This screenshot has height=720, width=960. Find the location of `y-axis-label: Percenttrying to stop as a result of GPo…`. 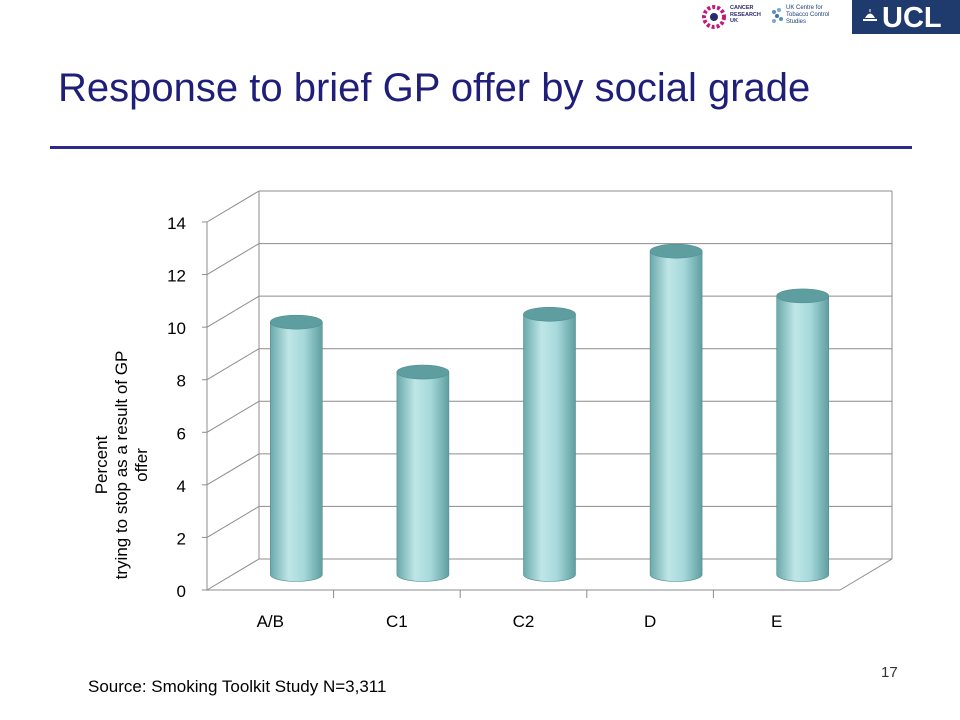

y-axis-label: Percenttrying to stop as a result of GPo… is located at coordinates (121, 465).